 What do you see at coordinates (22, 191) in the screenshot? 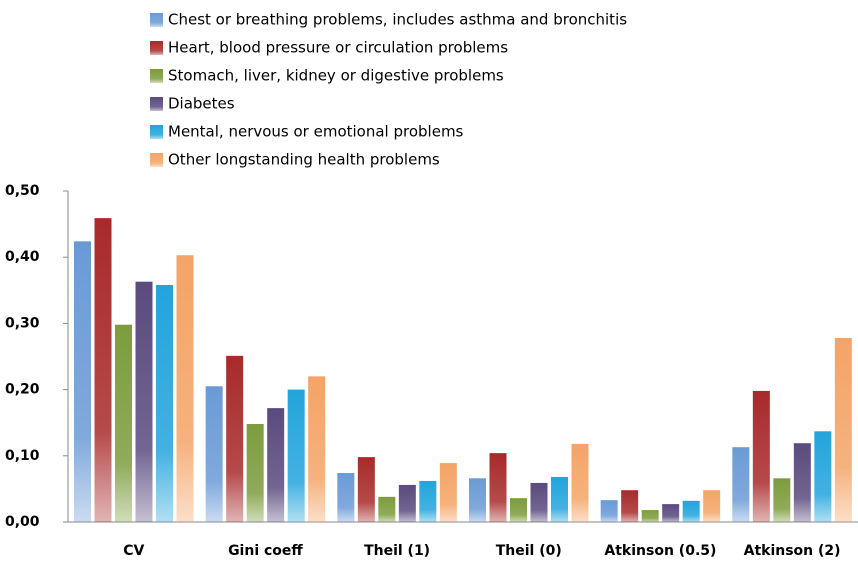
I see `y-tick-label: 0,50` at bounding box center [22, 191].